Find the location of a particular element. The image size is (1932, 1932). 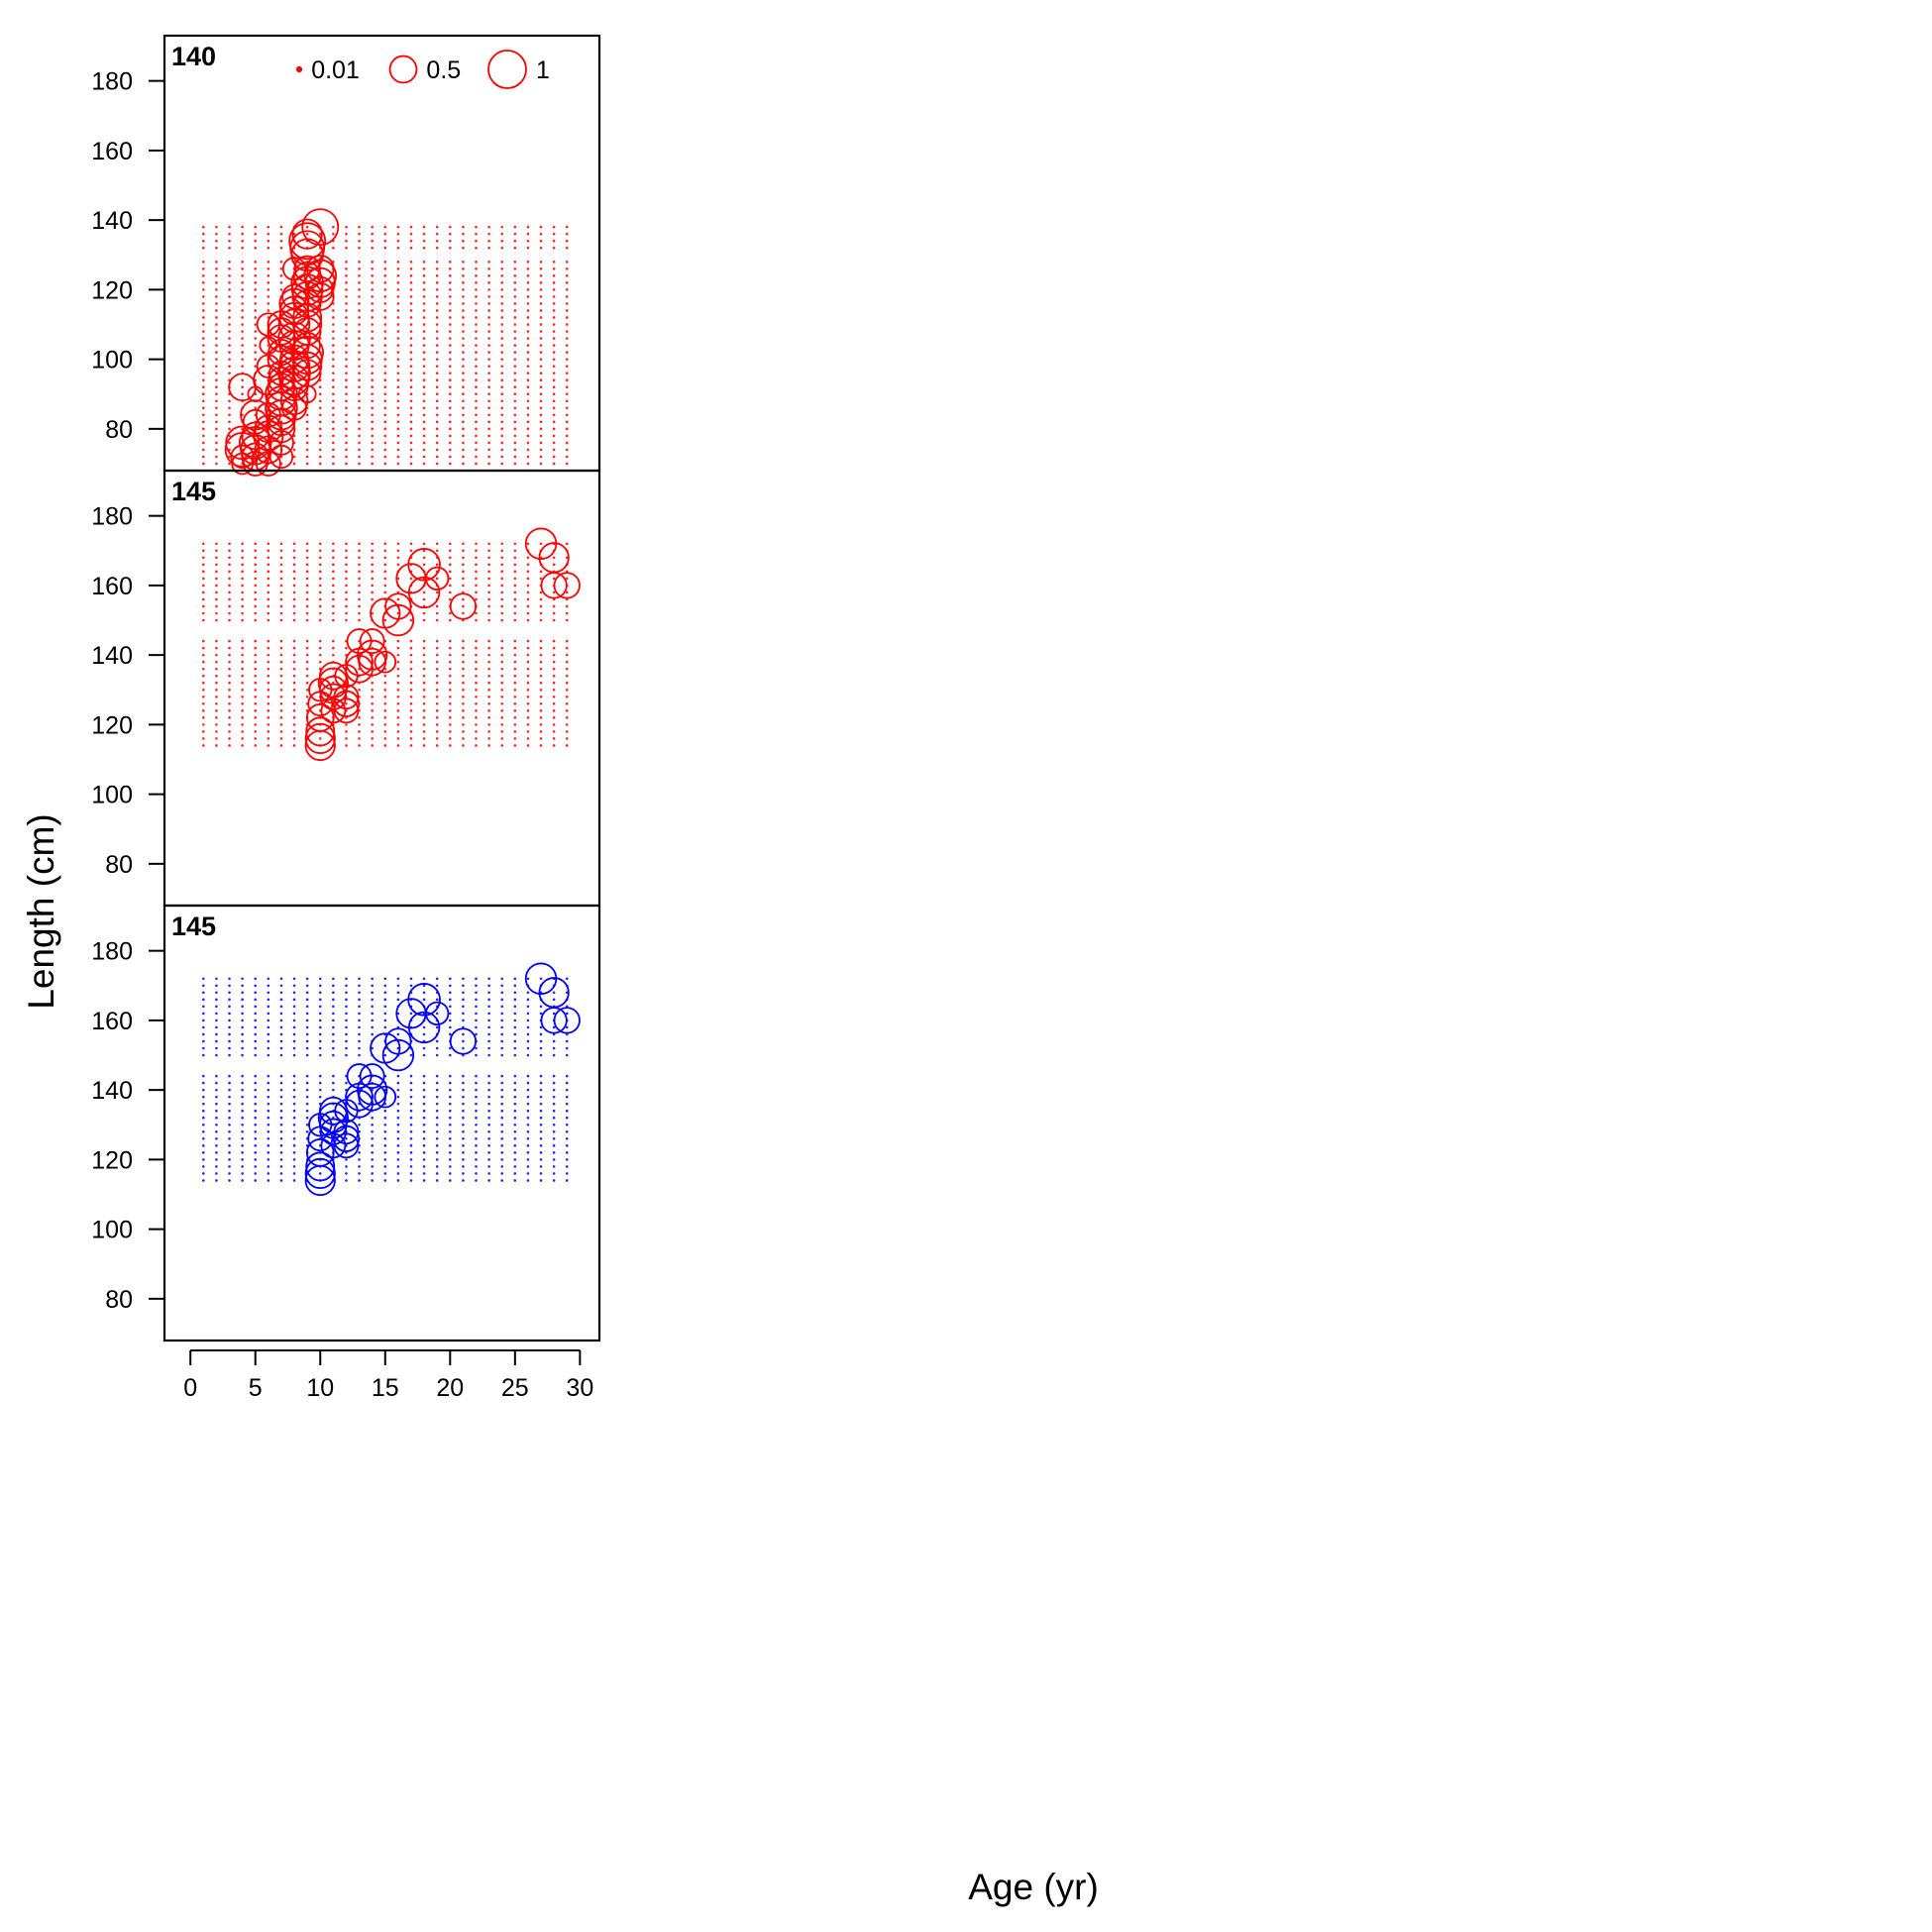

y-tick-label: 160 is located at coordinates (112, 151).